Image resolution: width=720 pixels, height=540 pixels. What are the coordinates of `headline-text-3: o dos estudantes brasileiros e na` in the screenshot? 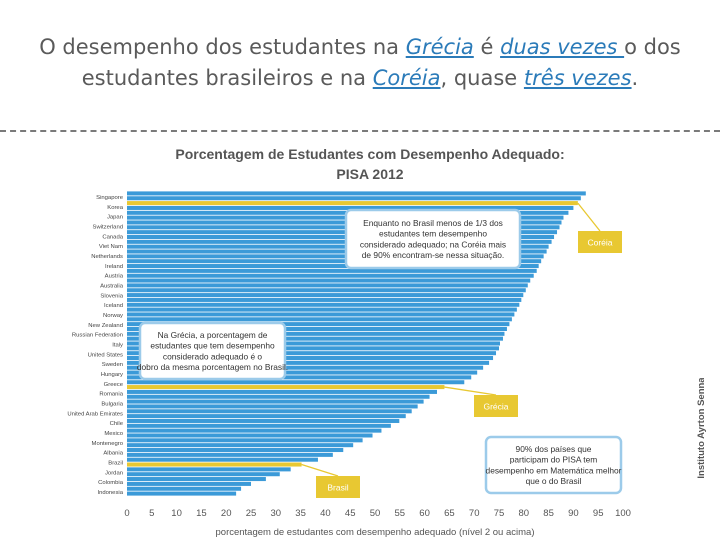 It's located at (381, 62).